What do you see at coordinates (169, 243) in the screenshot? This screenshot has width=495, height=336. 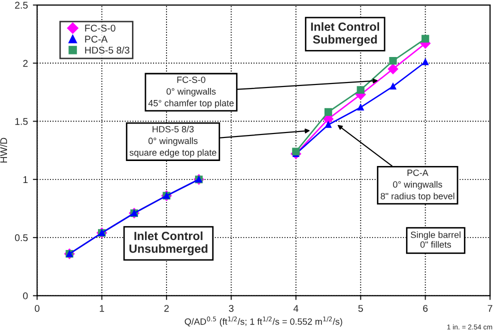 I see `annotation: Inlet Control Unsubmerged` at bounding box center [169, 243].